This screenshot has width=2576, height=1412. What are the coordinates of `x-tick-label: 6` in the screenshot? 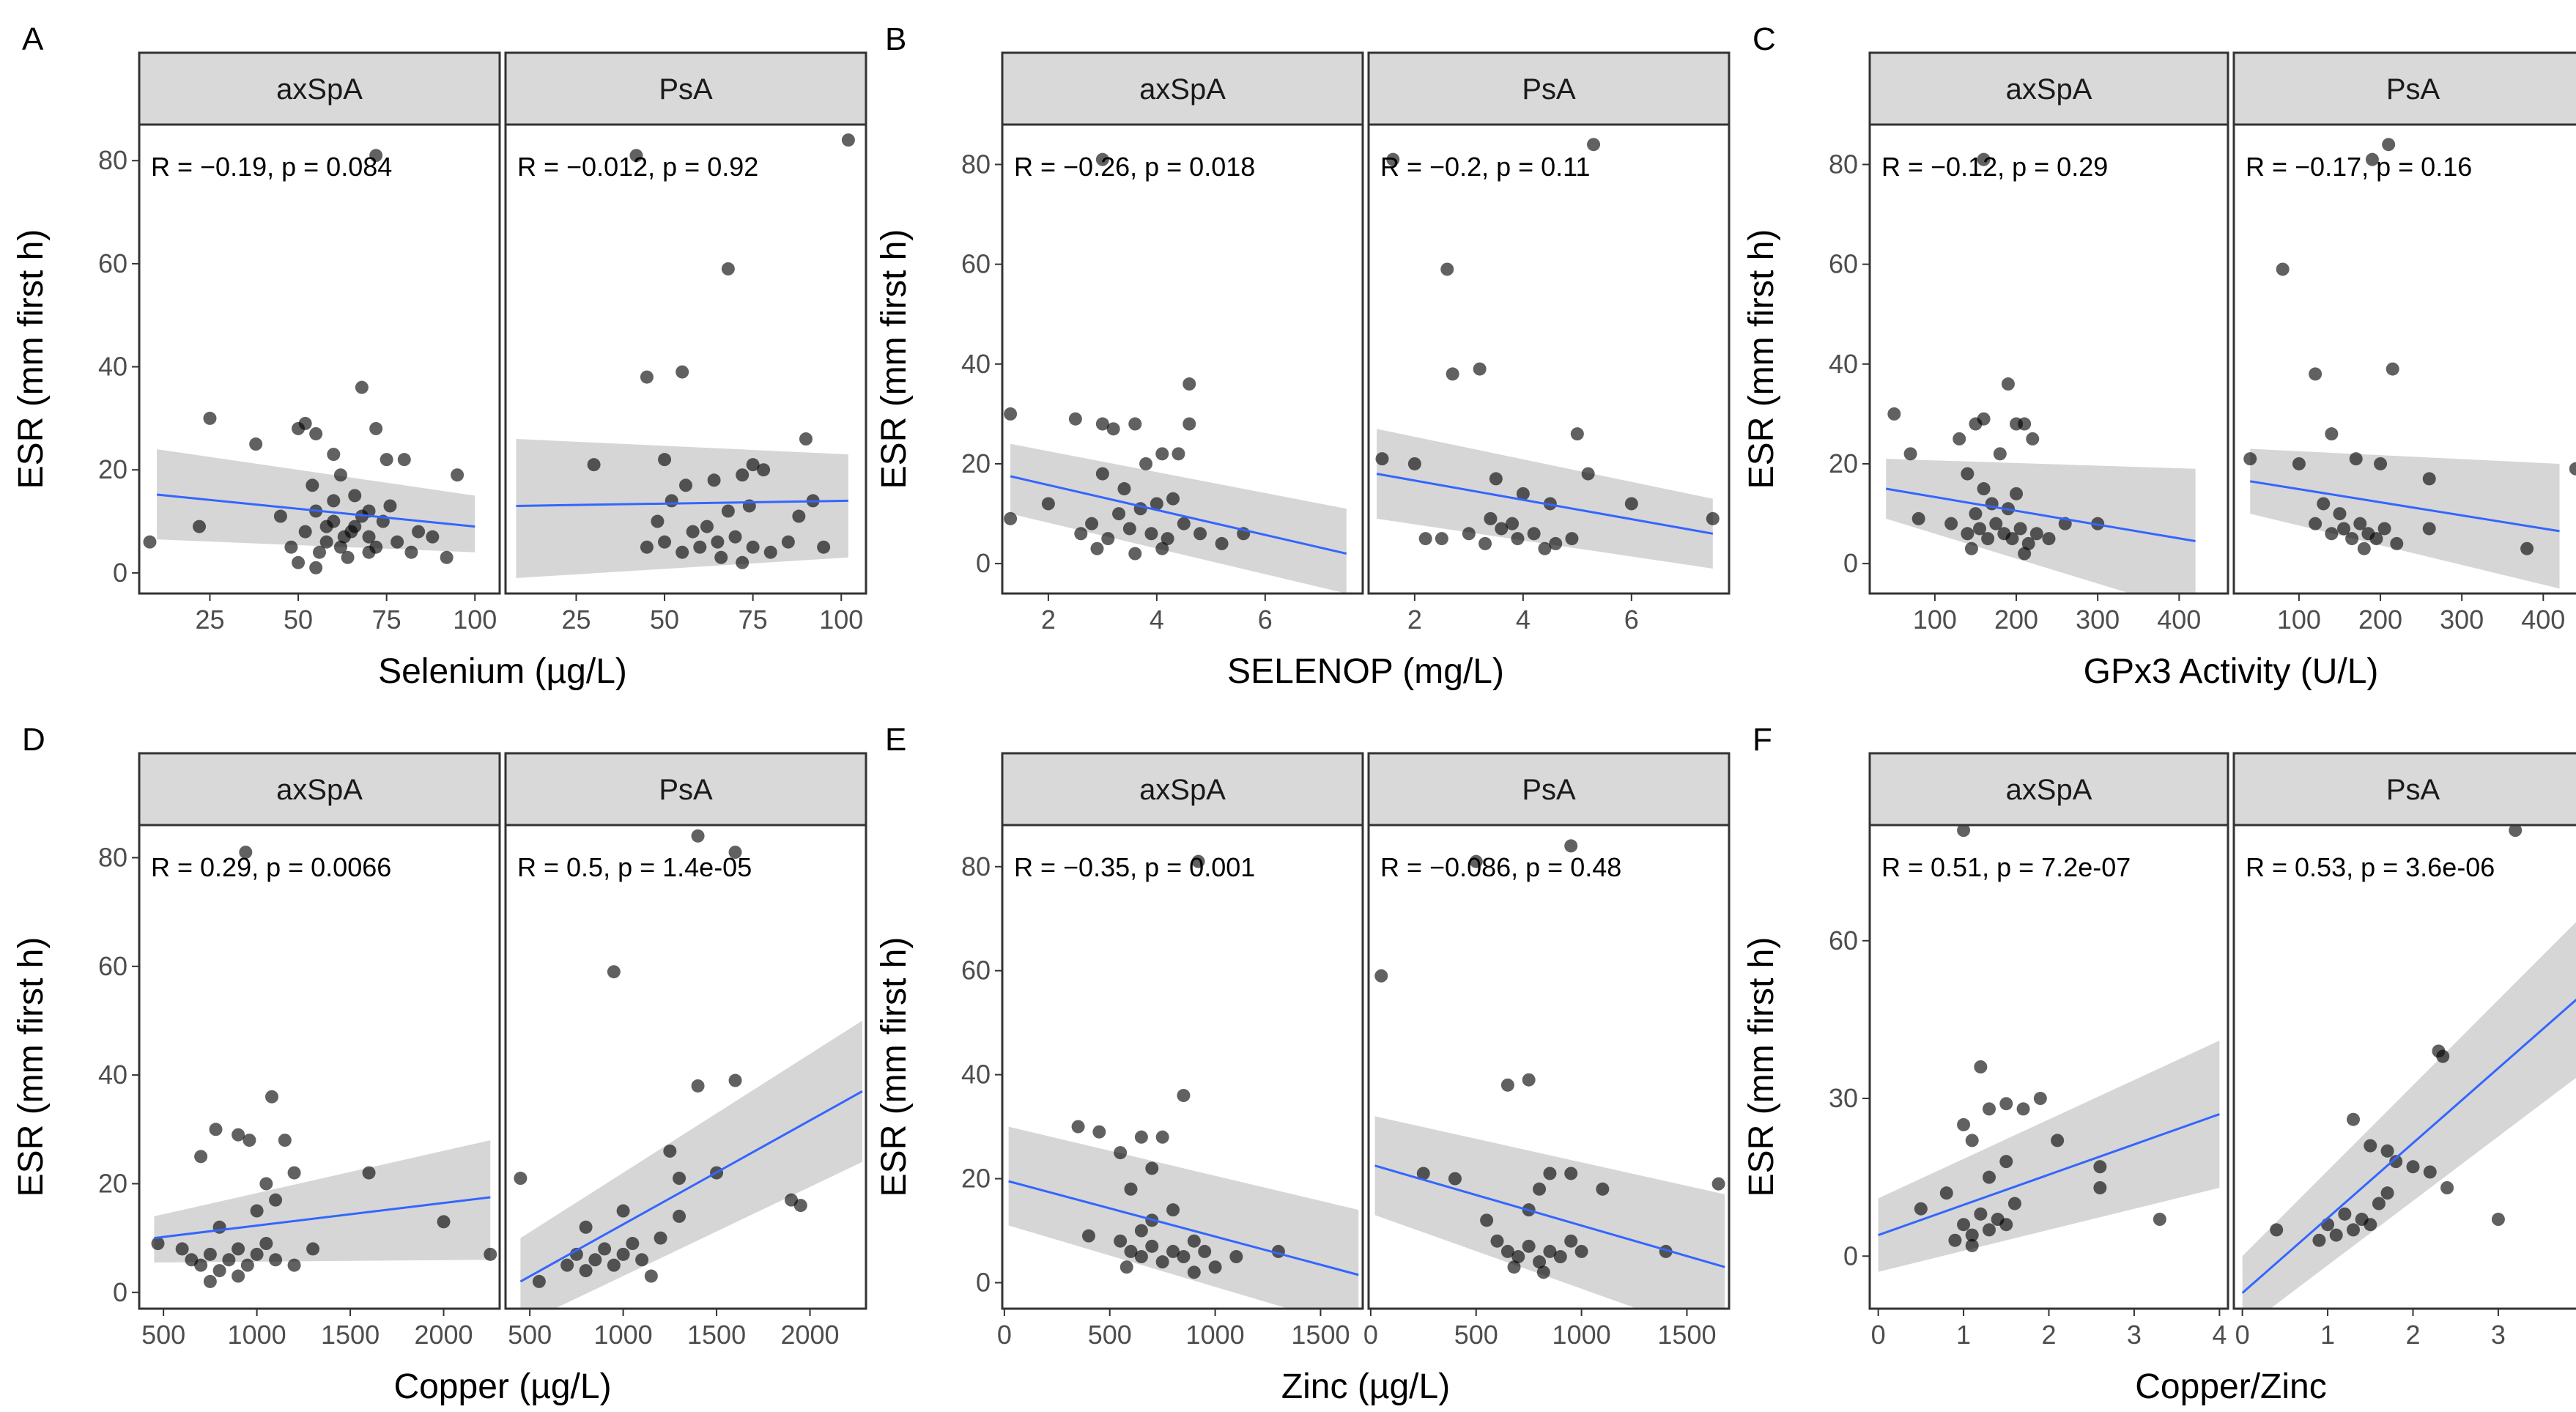 It's located at (1265, 620).